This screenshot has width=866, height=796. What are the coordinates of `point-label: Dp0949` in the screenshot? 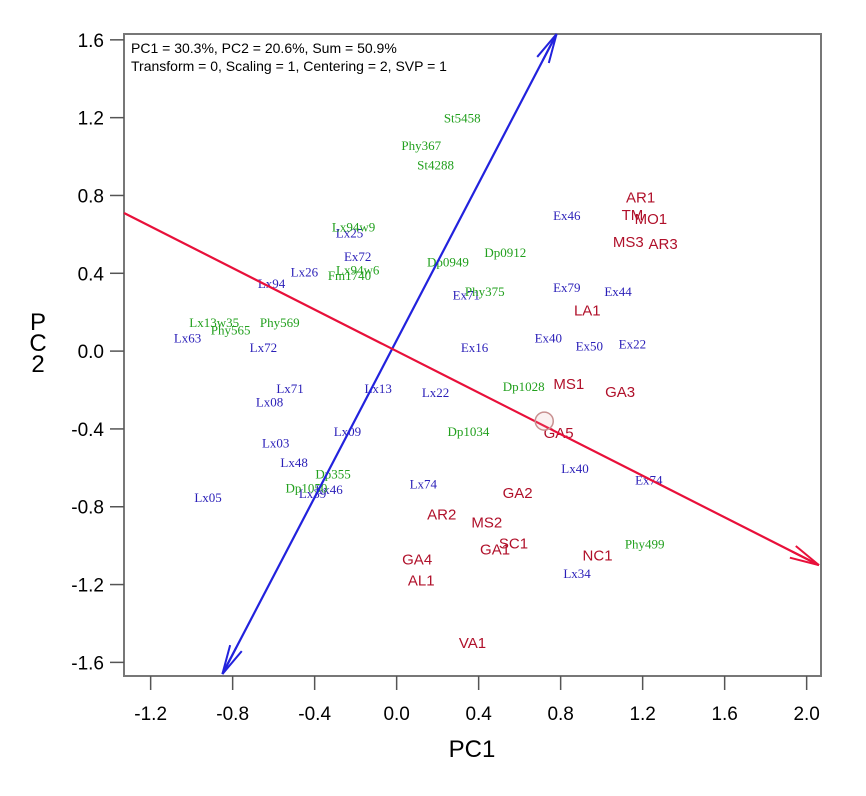 It's located at (448, 262).